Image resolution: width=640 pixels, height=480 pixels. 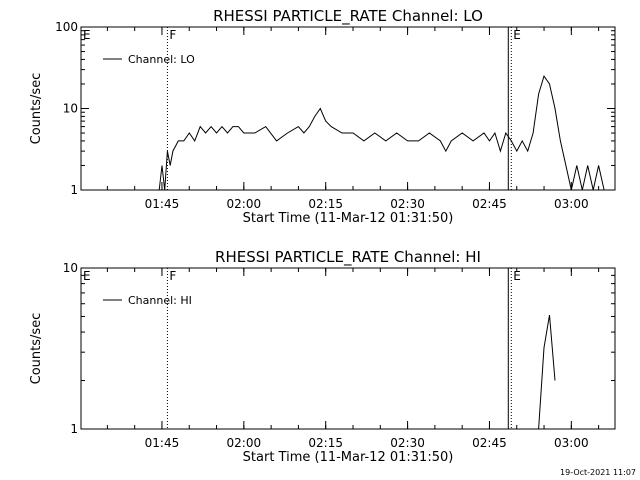 What do you see at coordinates (160, 300) in the screenshot?
I see `legend-label: Channel: HI` at bounding box center [160, 300].